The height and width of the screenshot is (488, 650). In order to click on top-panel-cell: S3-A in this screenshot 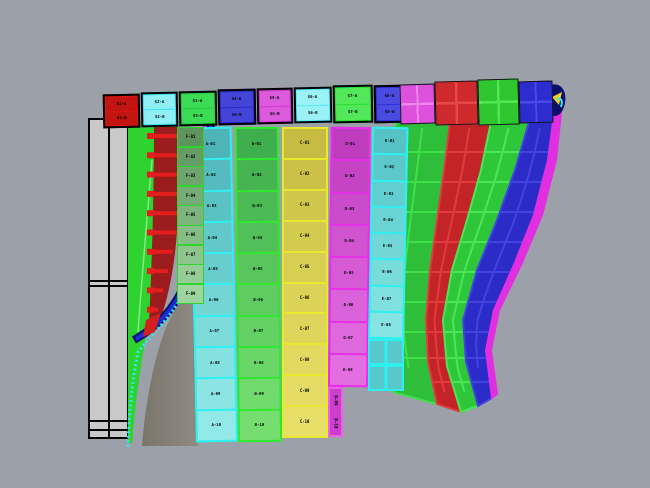, I will do `click(197, 101)`.